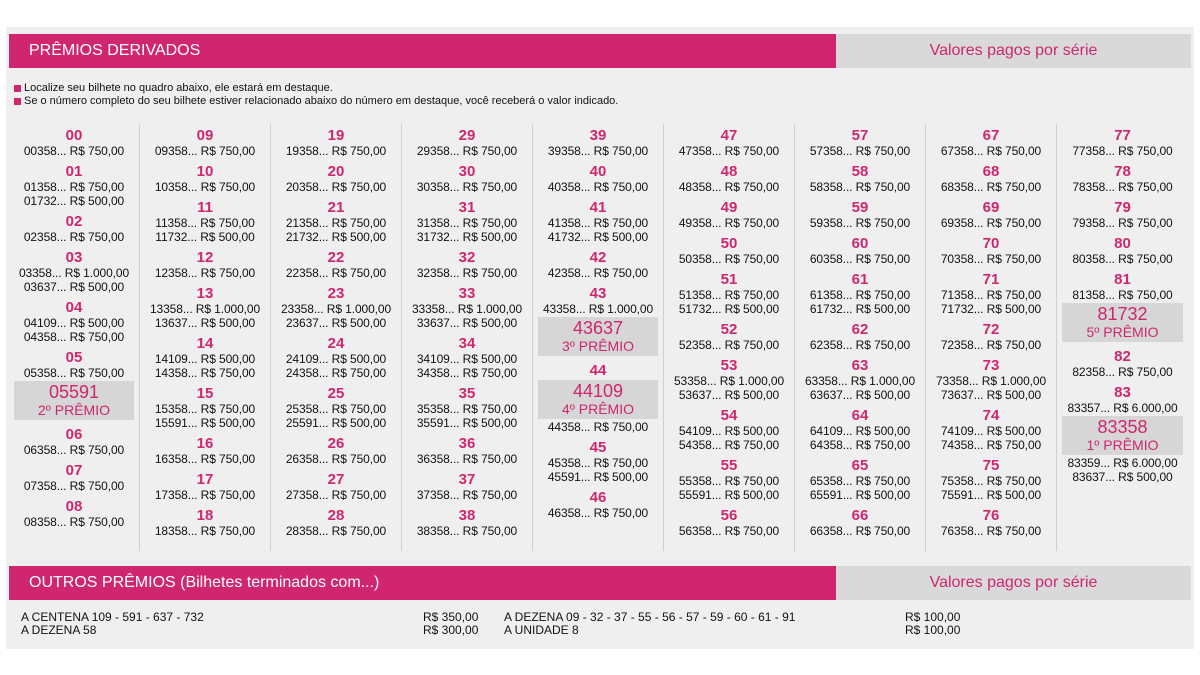  What do you see at coordinates (860, 135) in the screenshot?
I see `group-number: 57` at bounding box center [860, 135].